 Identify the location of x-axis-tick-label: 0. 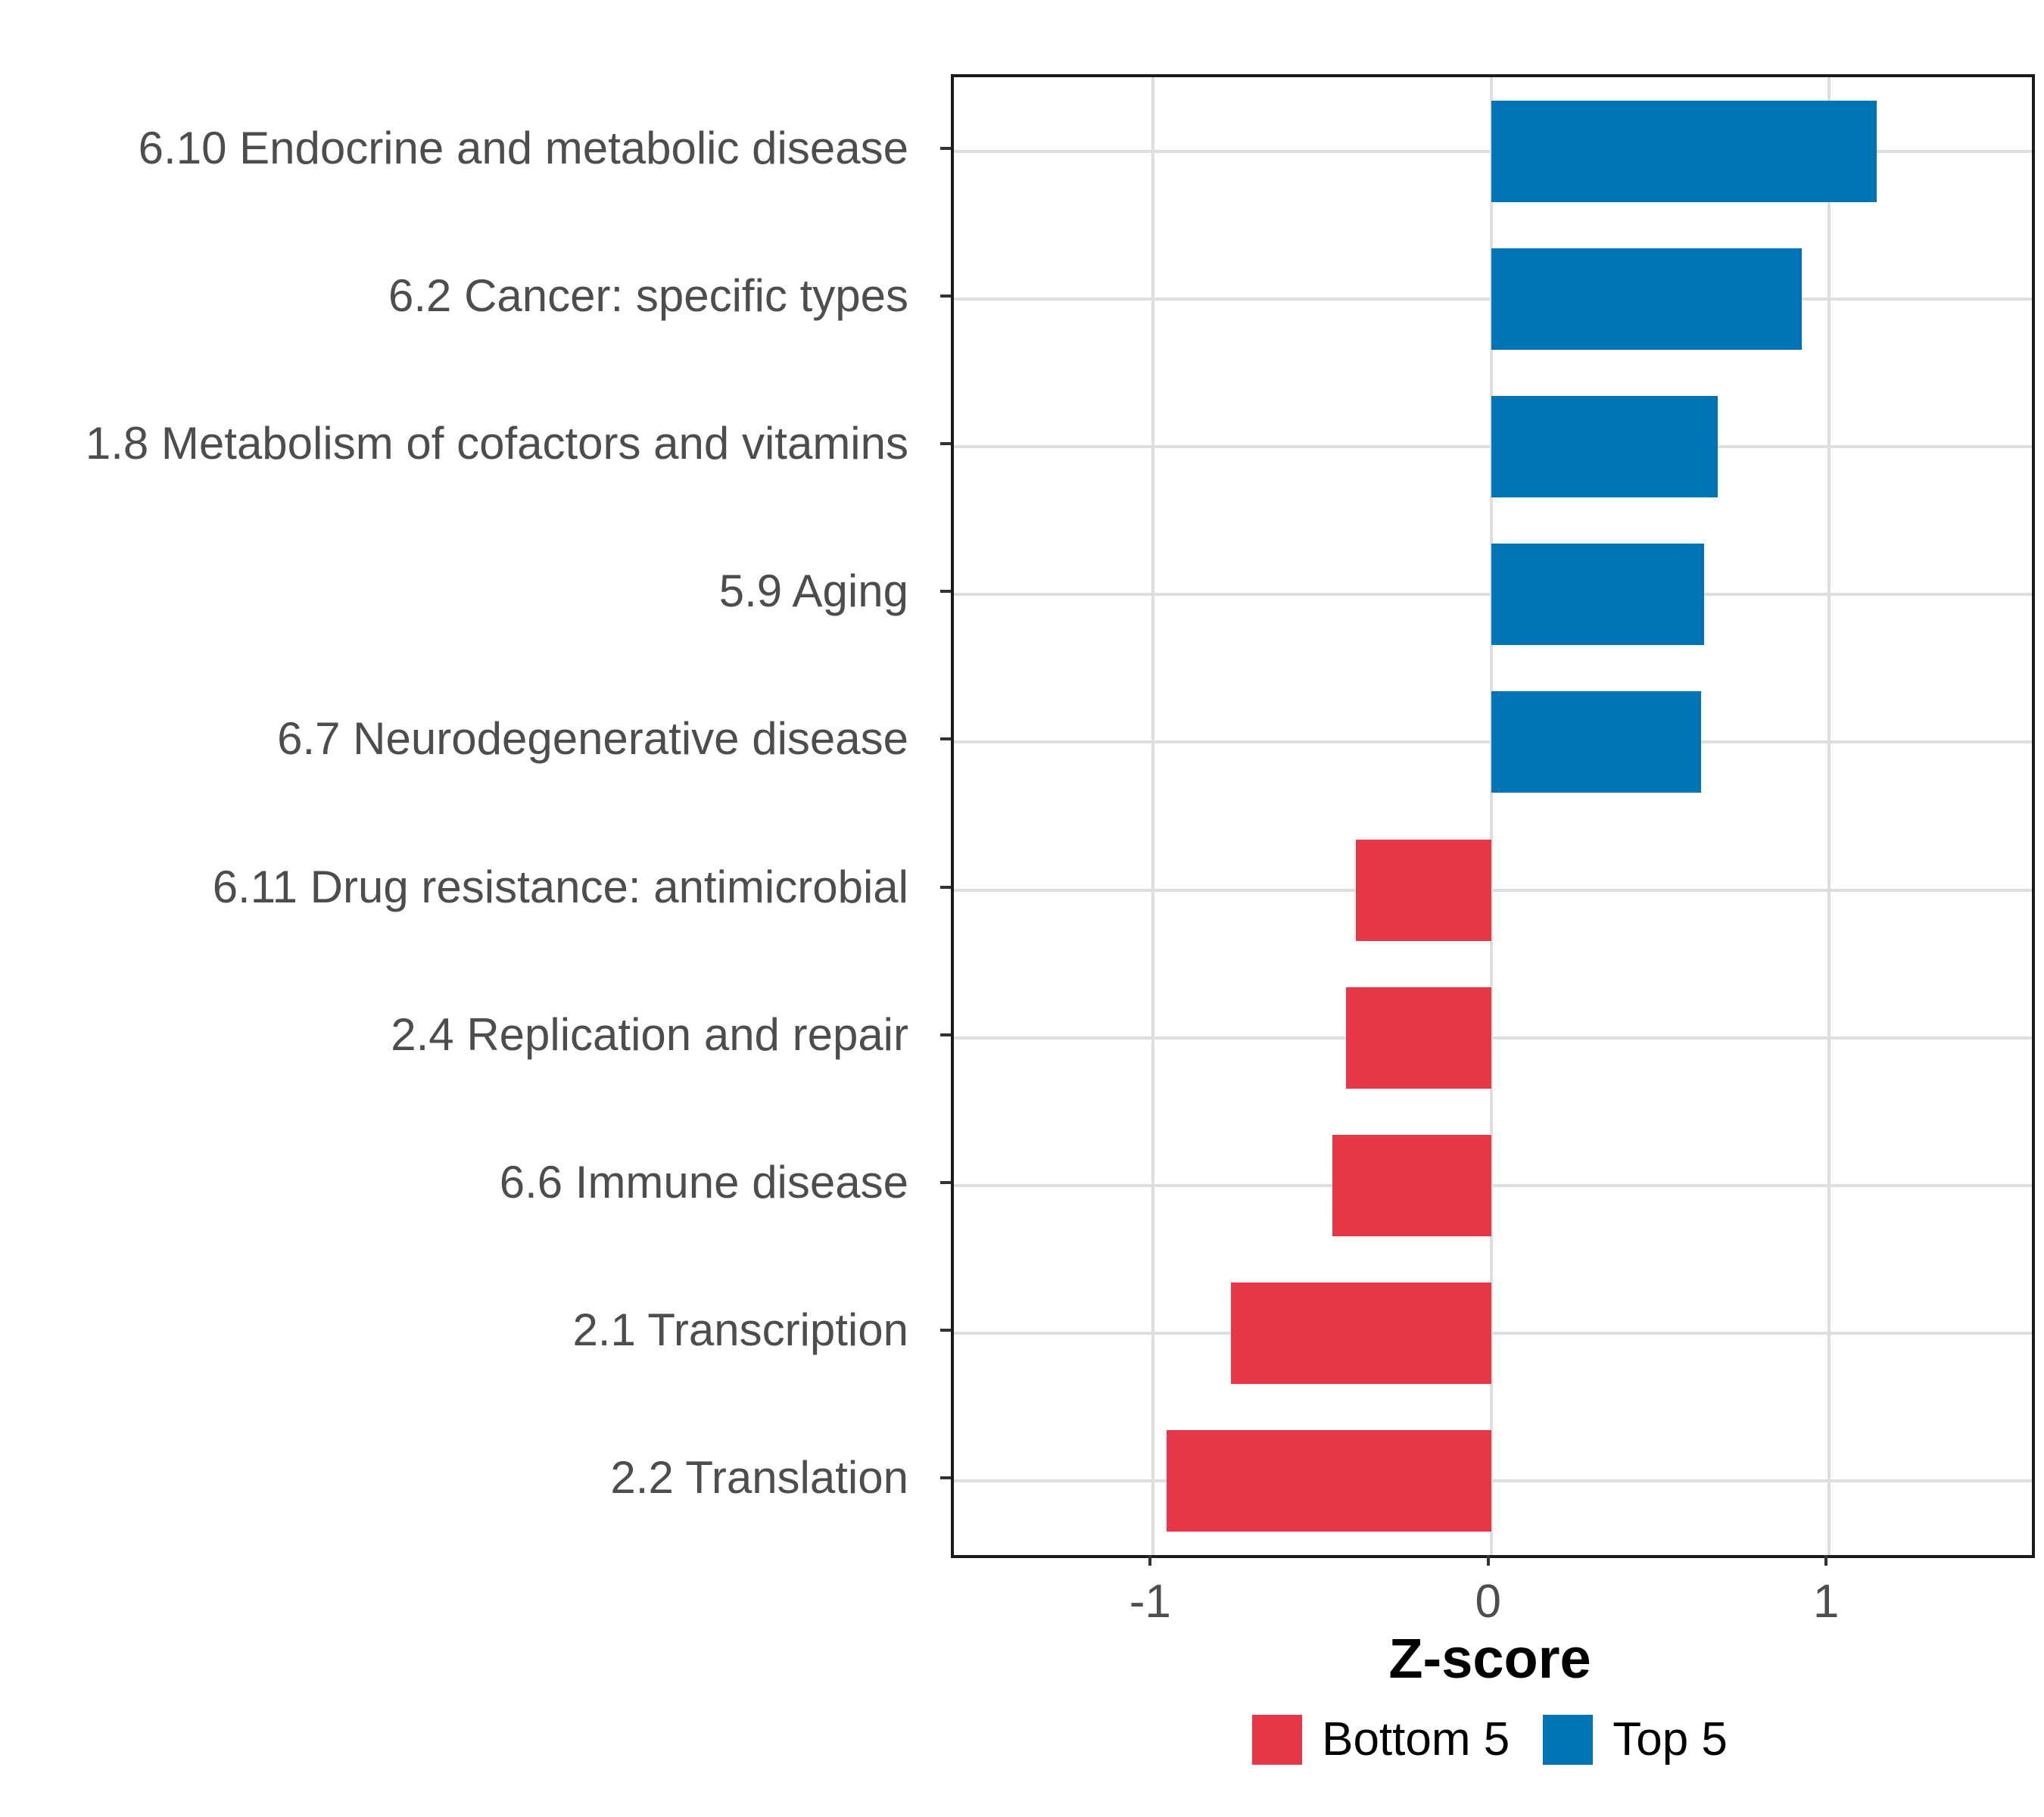
(1488, 1601).